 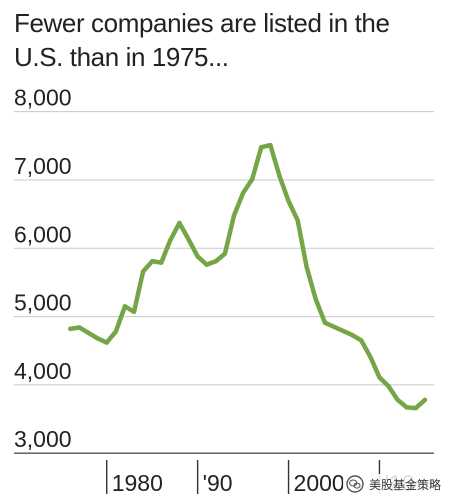 I want to click on y-tick-label: 3,000, so click(x=43, y=439).